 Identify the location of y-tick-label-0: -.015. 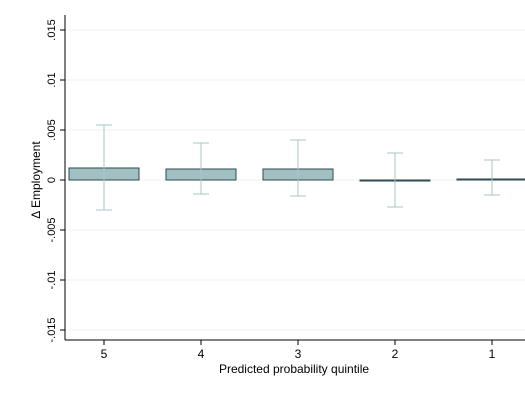
(52, 329).